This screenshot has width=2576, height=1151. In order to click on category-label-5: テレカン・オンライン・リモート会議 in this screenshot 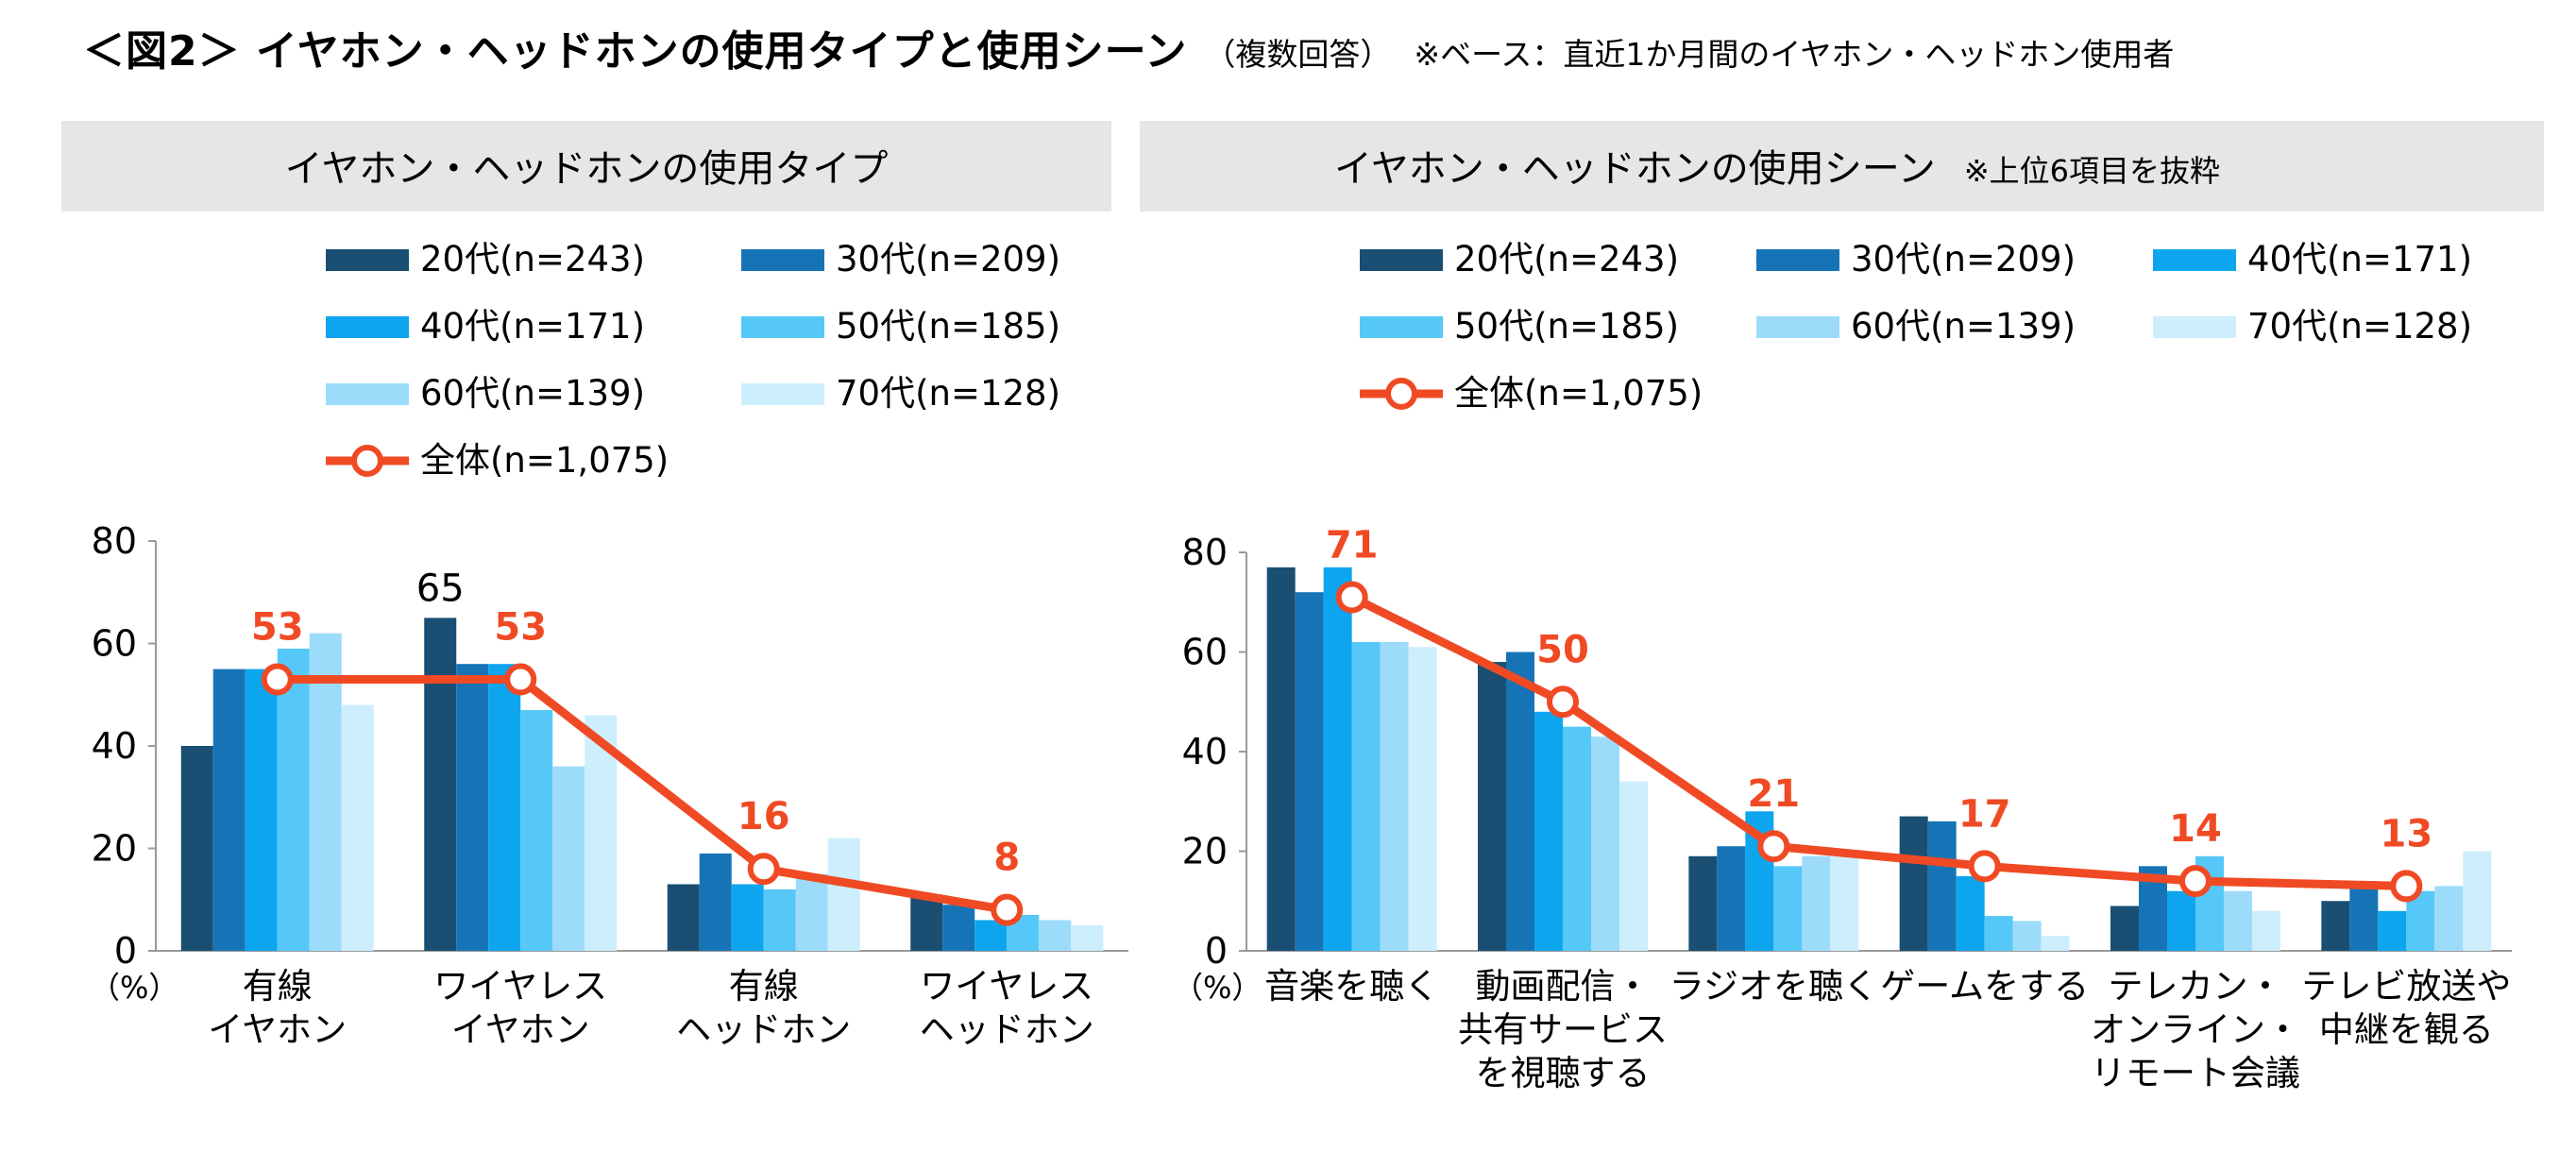, I will do `click(2195, 1029)`.